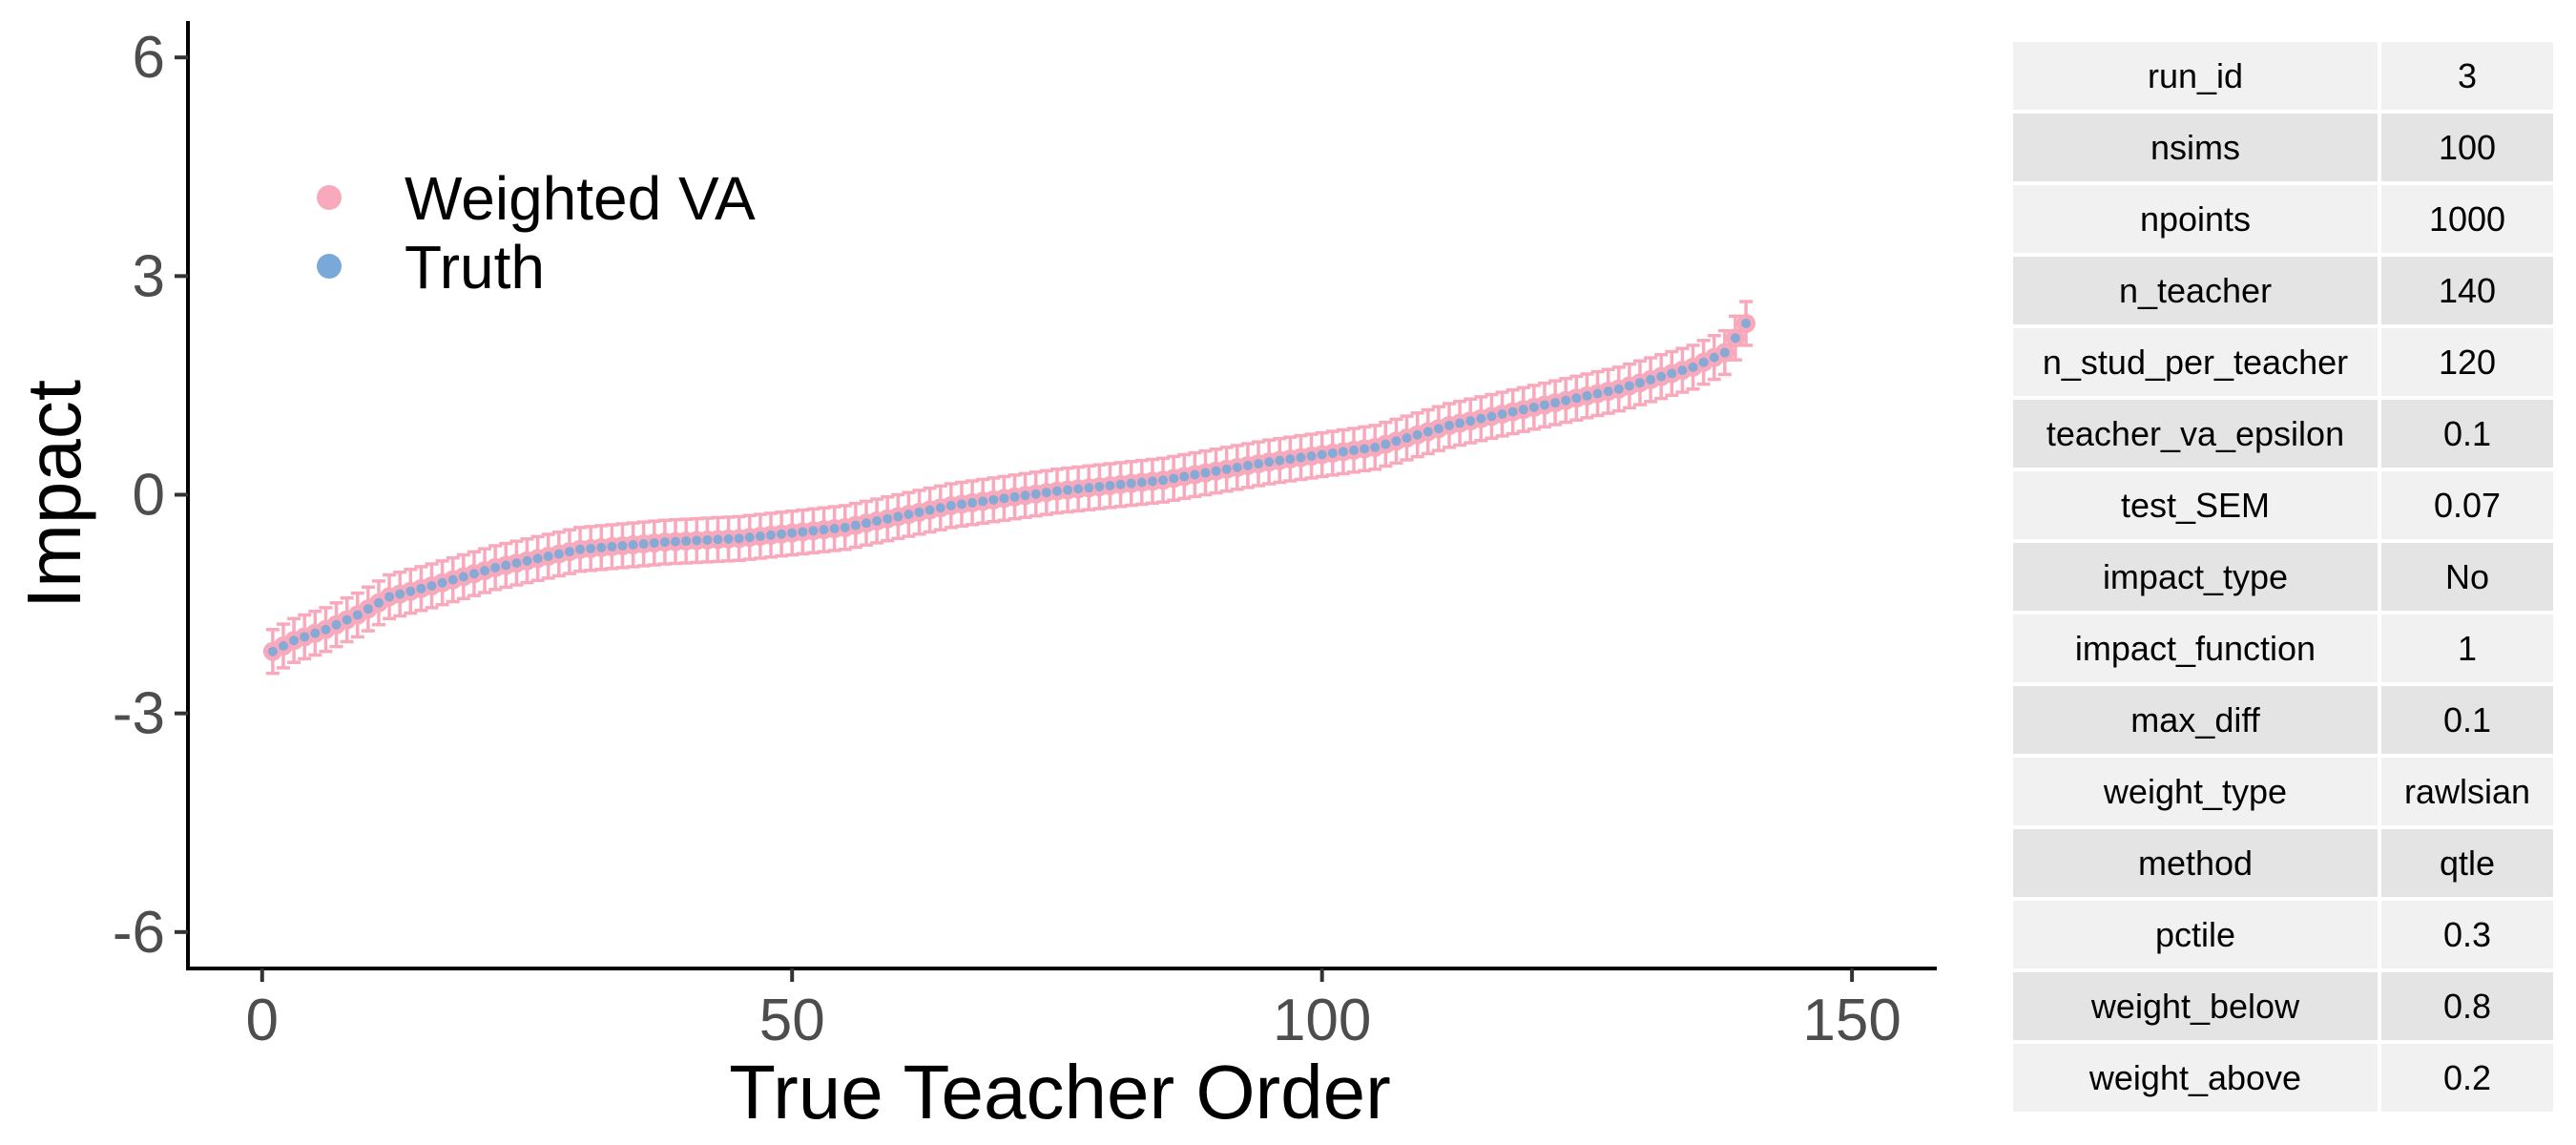 This screenshot has width=2576, height=1145. Describe the element at coordinates (2283, 1078) in the screenshot. I see `param-row: weight_above 0.2` at that location.